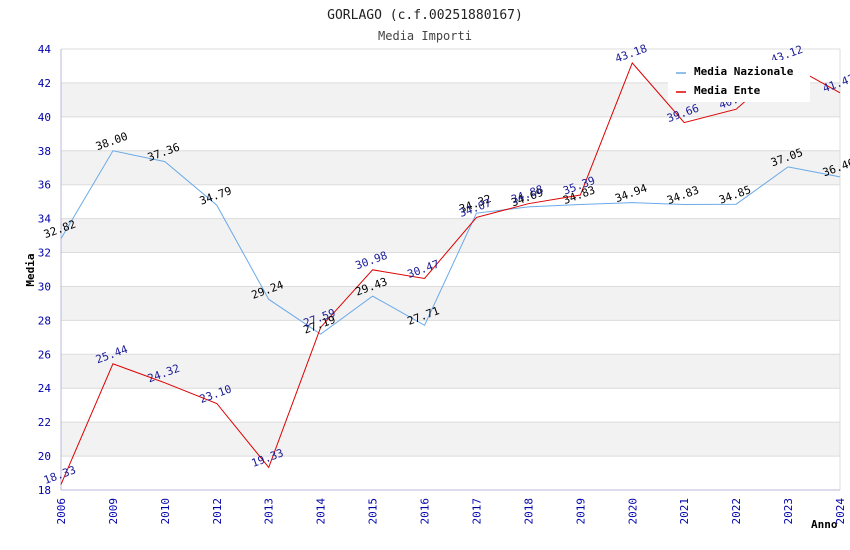  I want to click on x-tick-label: 2023, so click(788, 511).